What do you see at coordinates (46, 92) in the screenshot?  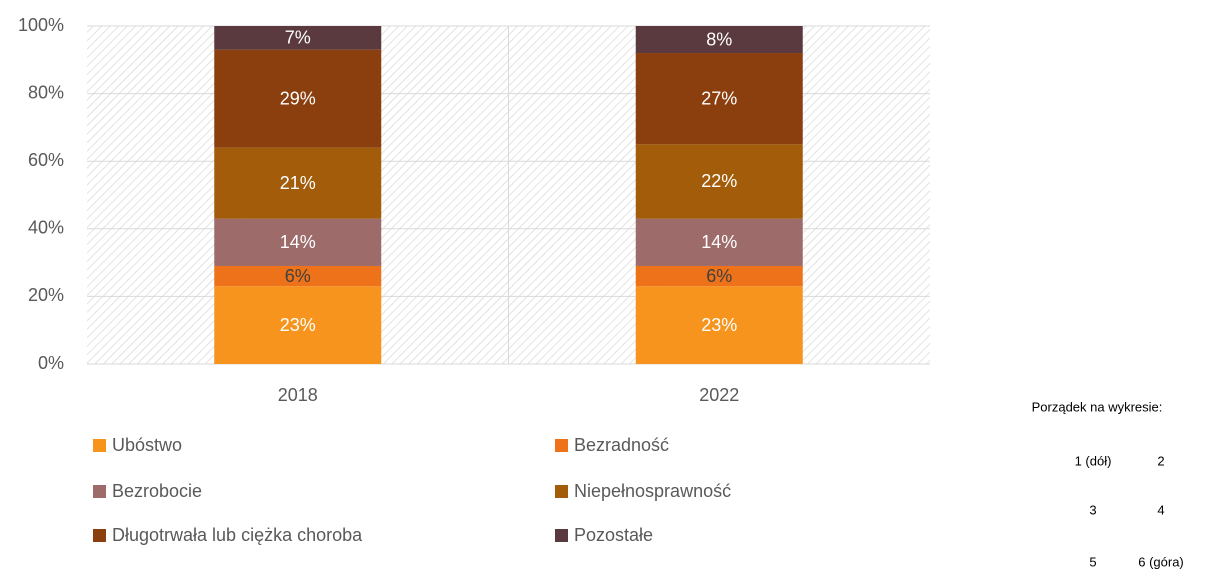 I see `y-tick-label: 80%` at bounding box center [46, 92].